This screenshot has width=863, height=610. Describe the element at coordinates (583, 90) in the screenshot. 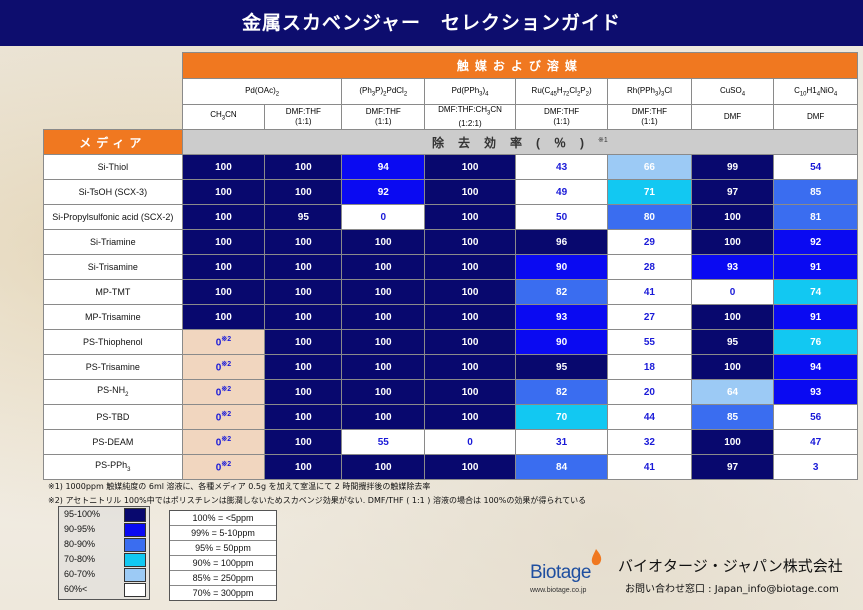

I see `catalyst-text: P` at that location.